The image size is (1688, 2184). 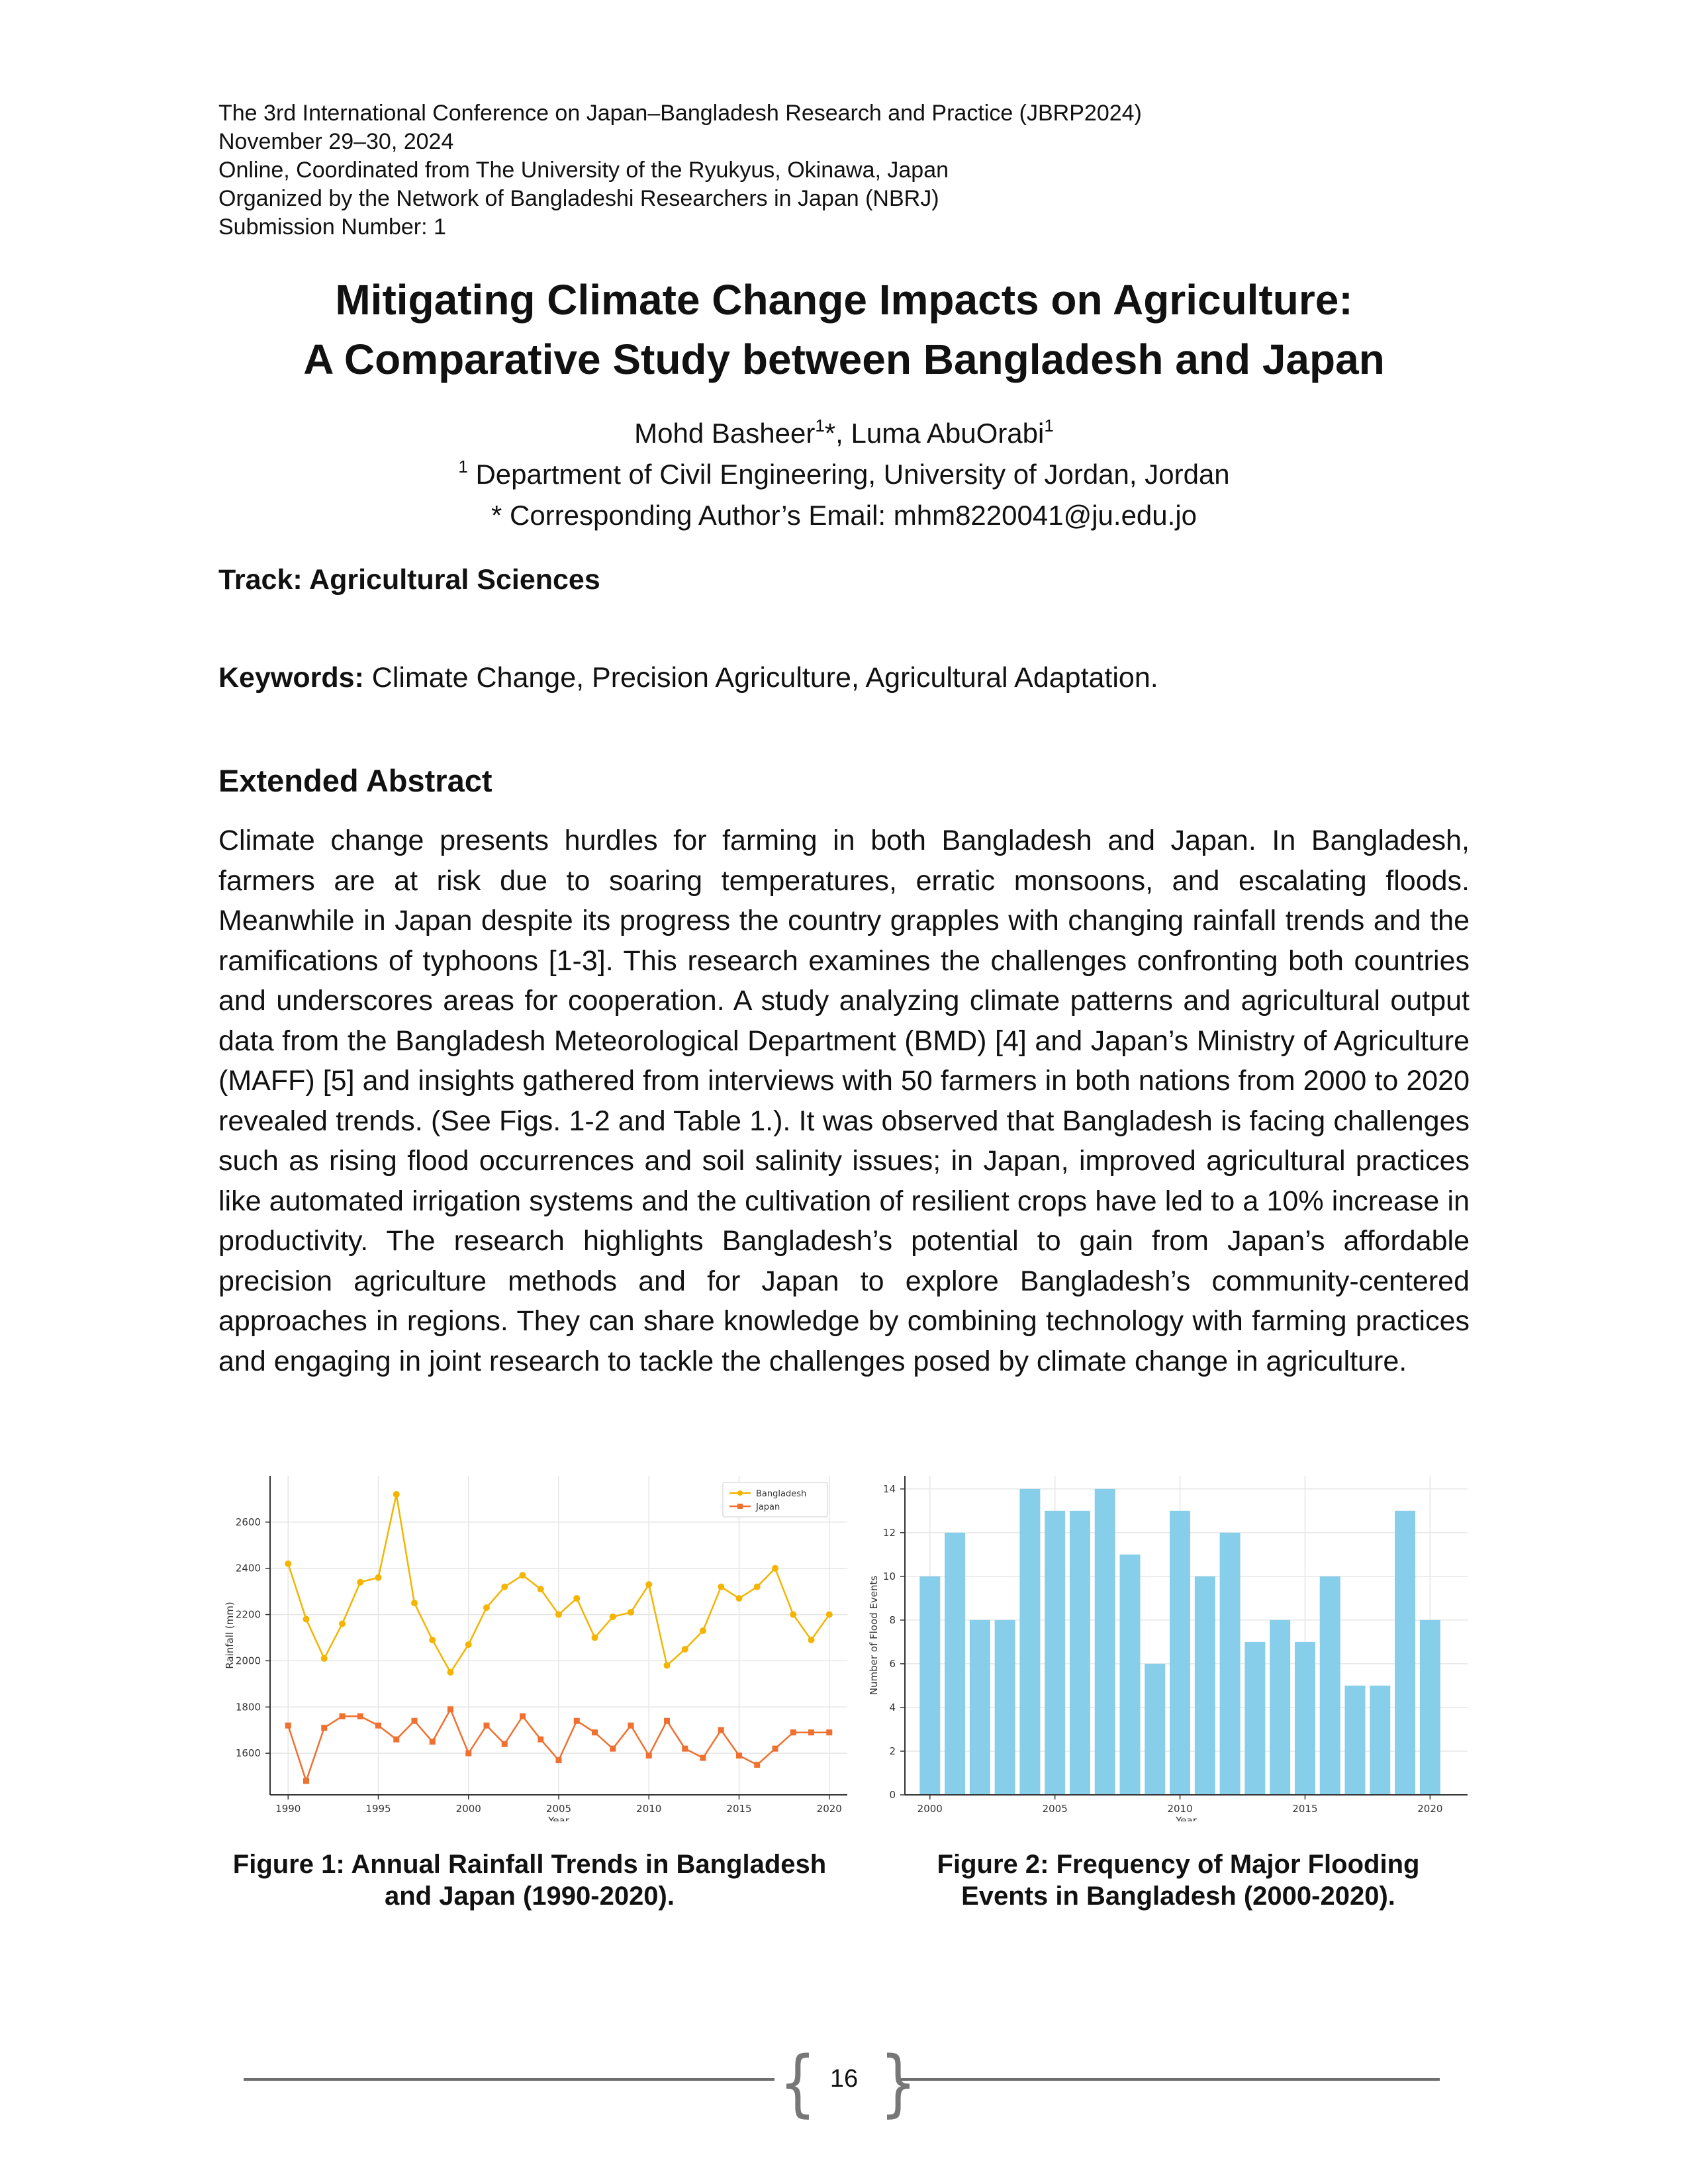 What do you see at coordinates (767, 1507) in the screenshot?
I see `legend-label-japan: Japan` at bounding box center [767, 1507].